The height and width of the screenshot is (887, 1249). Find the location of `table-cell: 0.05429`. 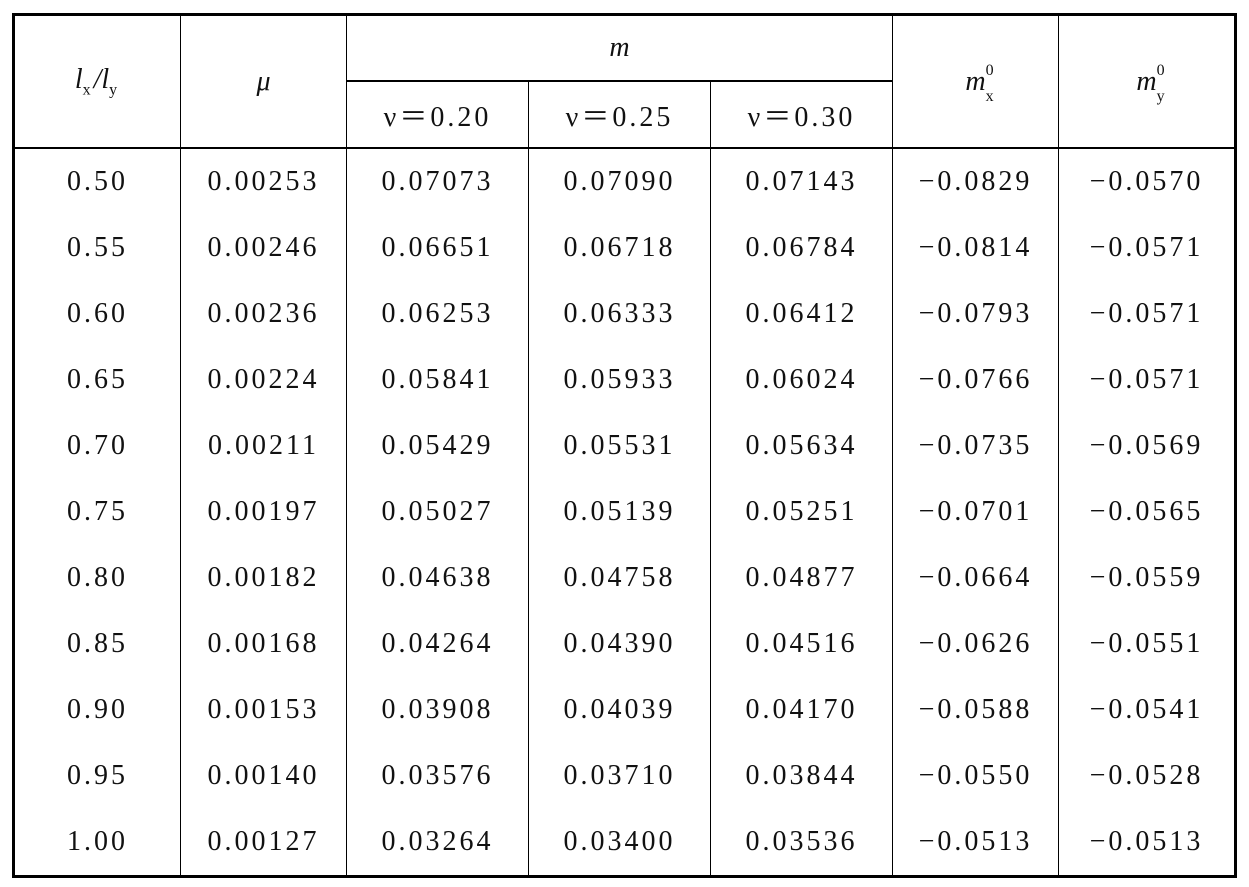

table-cell: 0.05429 is located at coordinates (437, 446).